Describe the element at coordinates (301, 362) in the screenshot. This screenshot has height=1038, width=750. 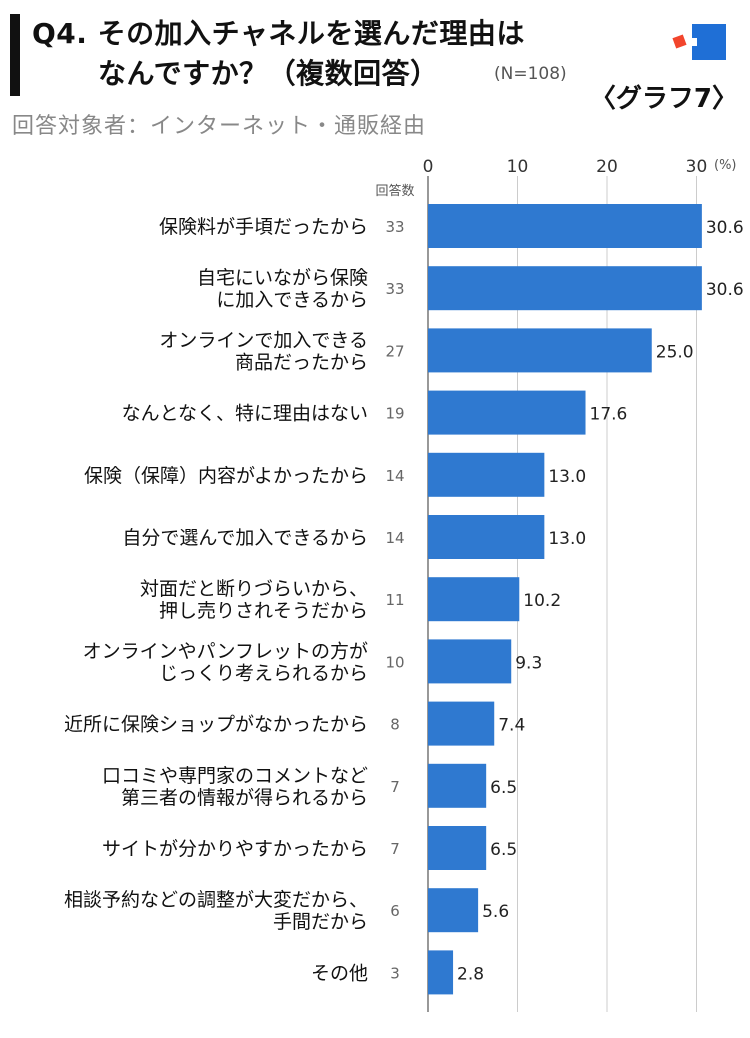
I see `category-label: 商品だったから` at that location.